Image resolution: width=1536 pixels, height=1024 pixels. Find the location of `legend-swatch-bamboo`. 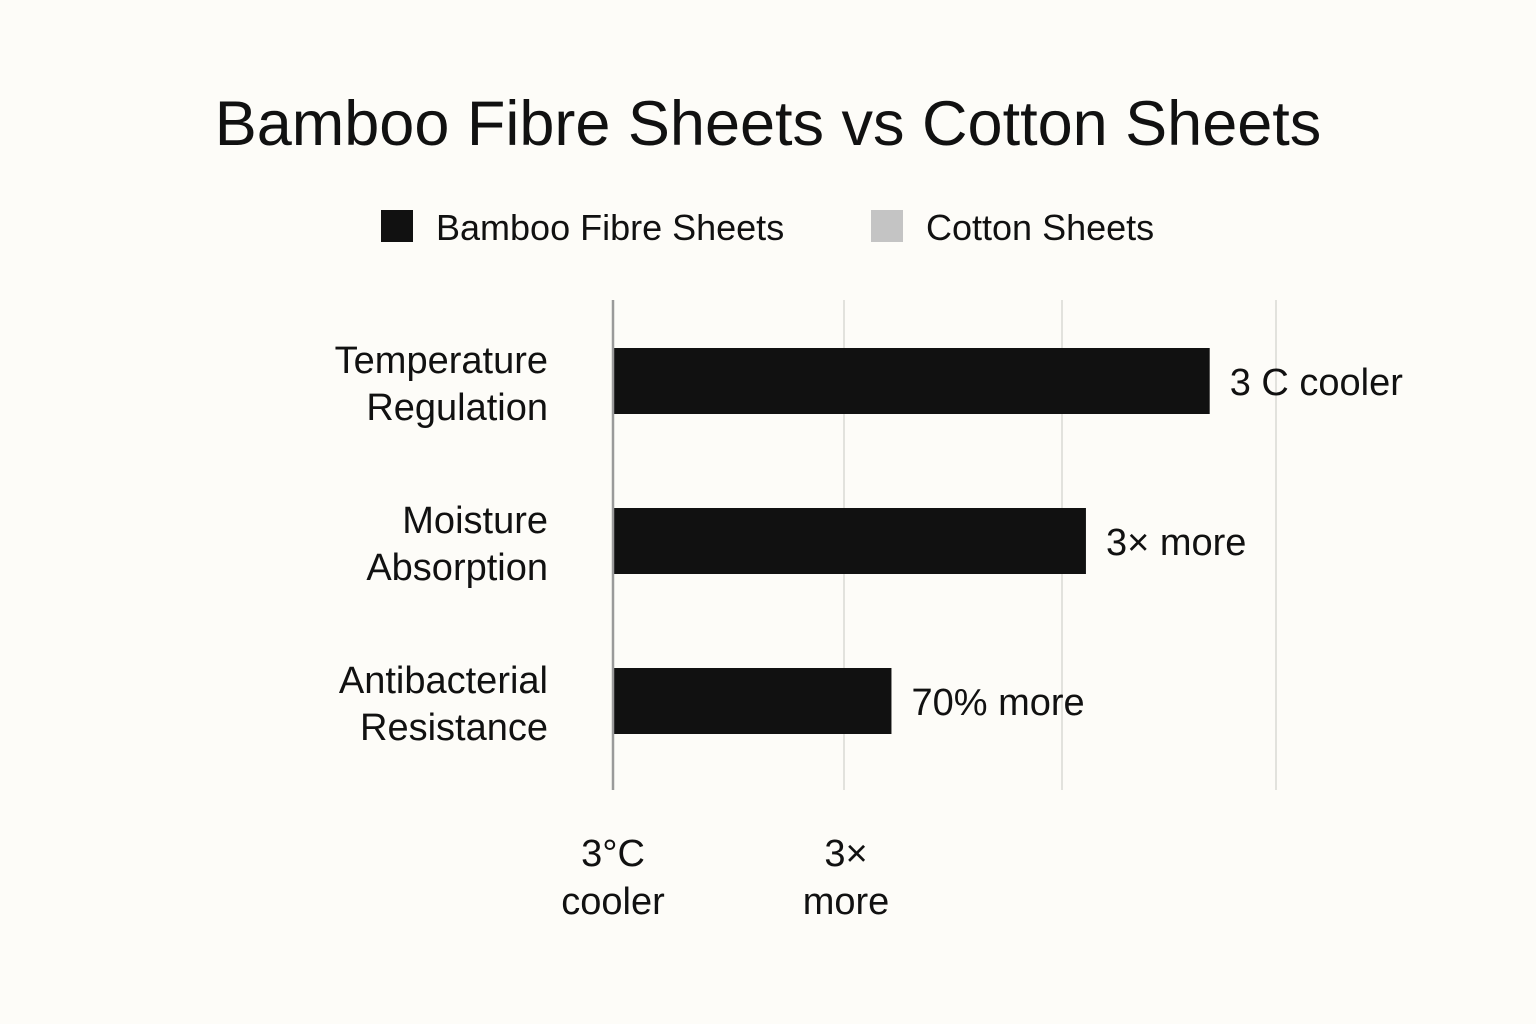

legend-swatch-bamboo is located at coordinates (397, 226).